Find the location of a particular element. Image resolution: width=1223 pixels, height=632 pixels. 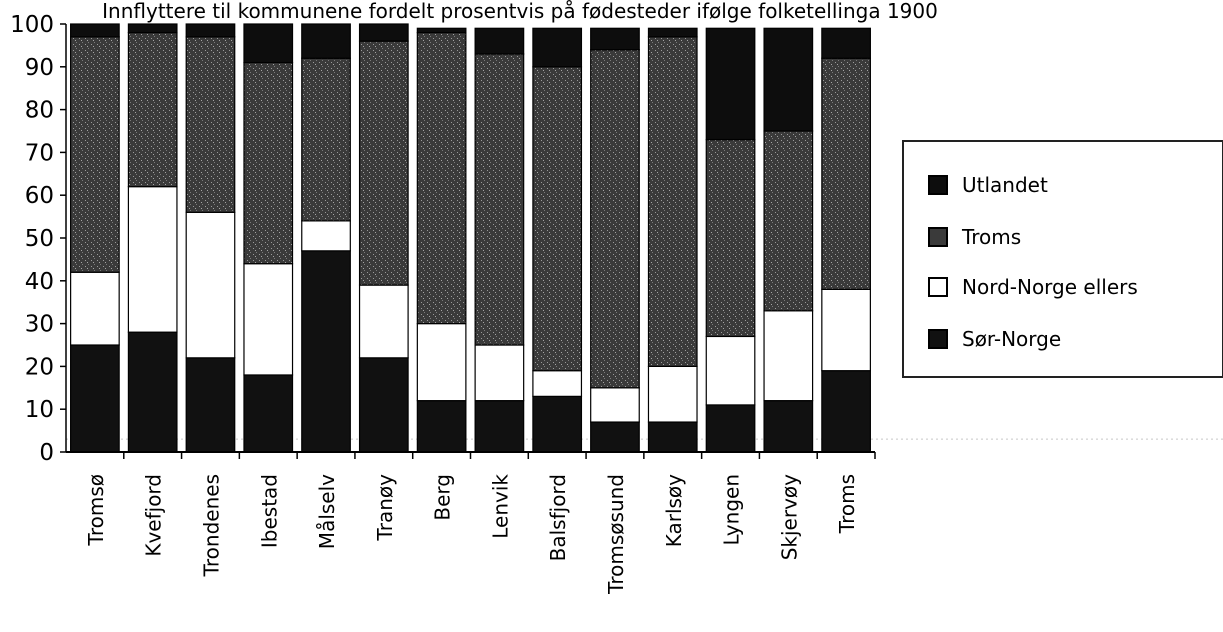

legend-item-sor-norge: Sør-Norge is located at coordinates (994, 339).